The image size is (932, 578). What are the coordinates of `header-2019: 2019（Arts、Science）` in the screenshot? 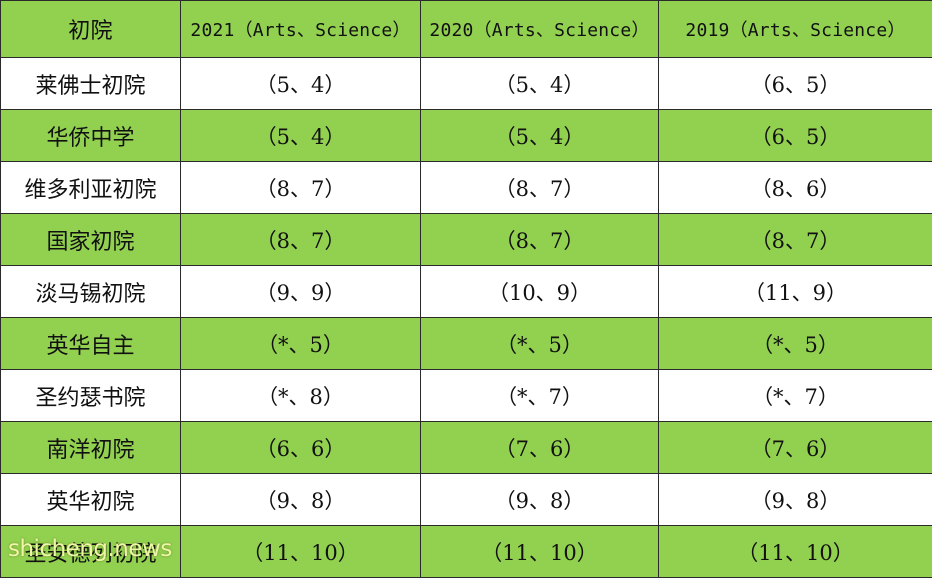 It's located at (795, 29).